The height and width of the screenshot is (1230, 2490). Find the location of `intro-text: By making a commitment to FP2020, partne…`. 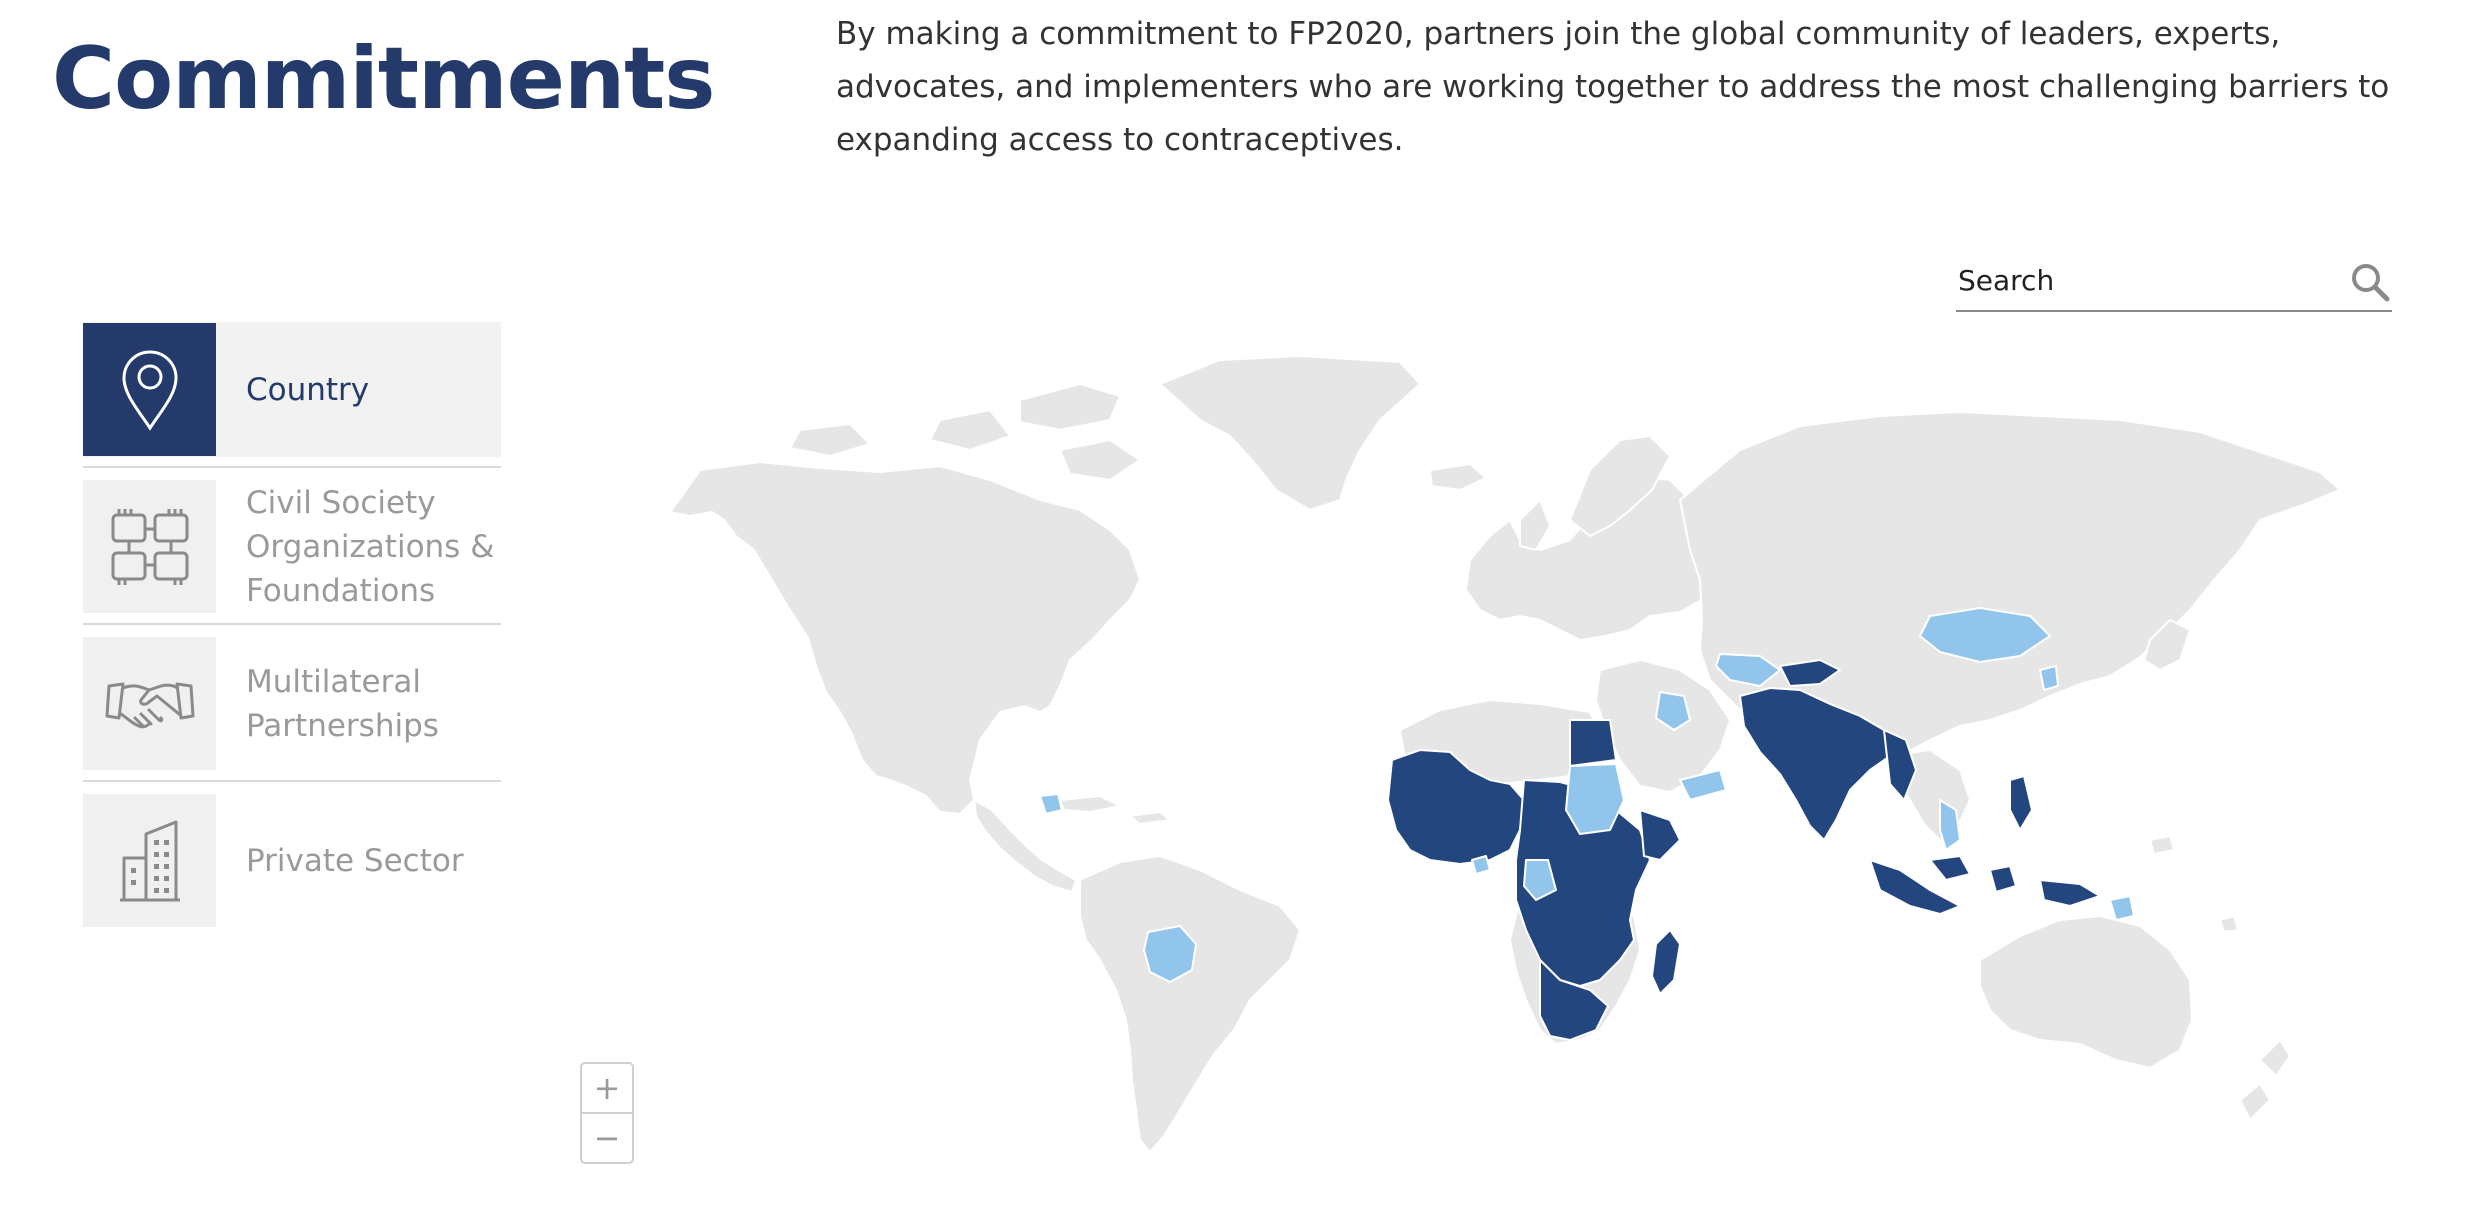

intro-text: By making a commitment to FP2020, partne… is located at coordinates (1613, 87).